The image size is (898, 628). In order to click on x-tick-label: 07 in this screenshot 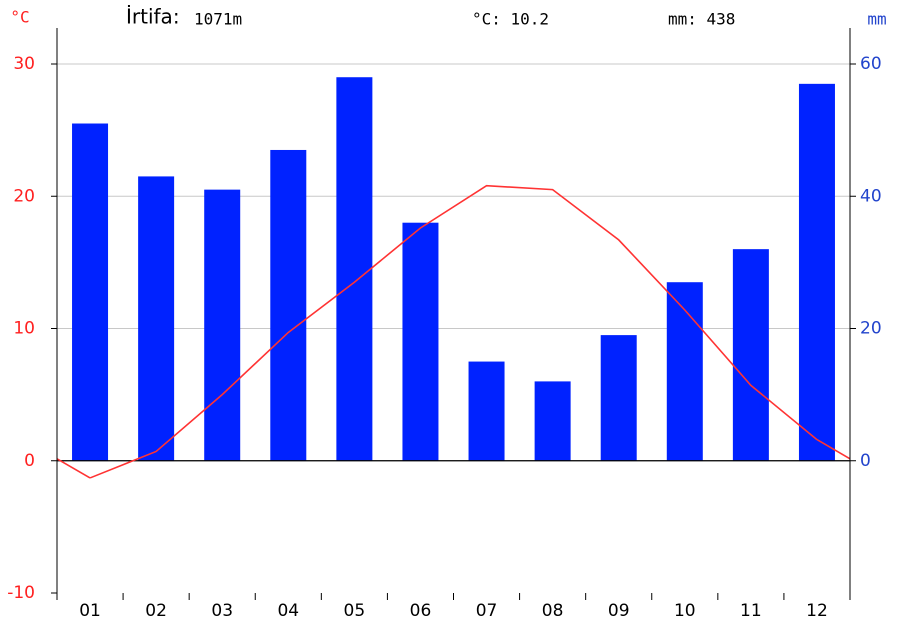, I will do `click(487, 611)`.